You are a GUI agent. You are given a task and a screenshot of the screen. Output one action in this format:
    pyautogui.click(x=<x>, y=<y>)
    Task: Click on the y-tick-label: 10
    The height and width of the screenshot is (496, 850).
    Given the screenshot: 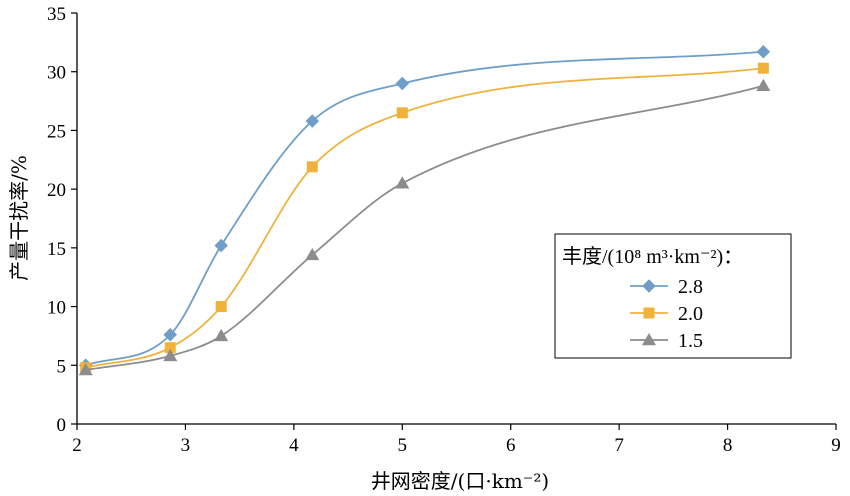 What is the action you would take?
    pyautogui.click(x=56, y=308)
    